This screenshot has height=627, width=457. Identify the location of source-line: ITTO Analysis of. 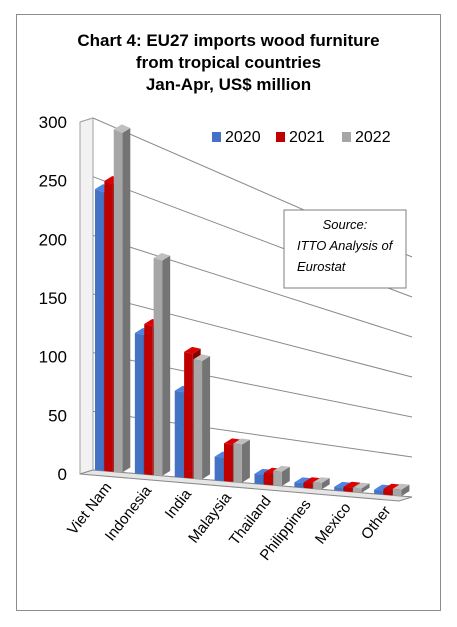
(345, 245).